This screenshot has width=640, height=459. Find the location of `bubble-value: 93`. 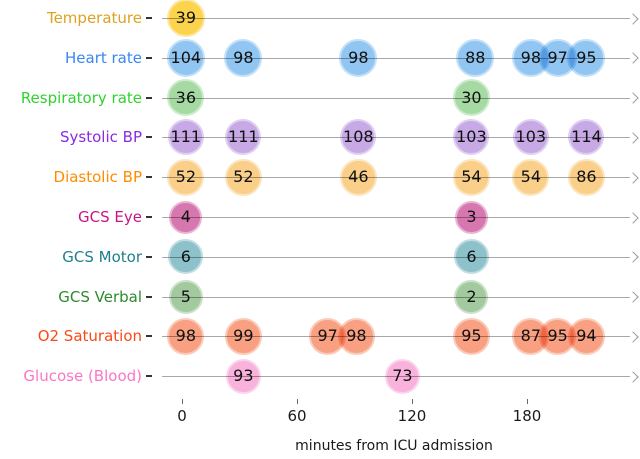

bubble-value: 93 is located at coordinates (243, 376).